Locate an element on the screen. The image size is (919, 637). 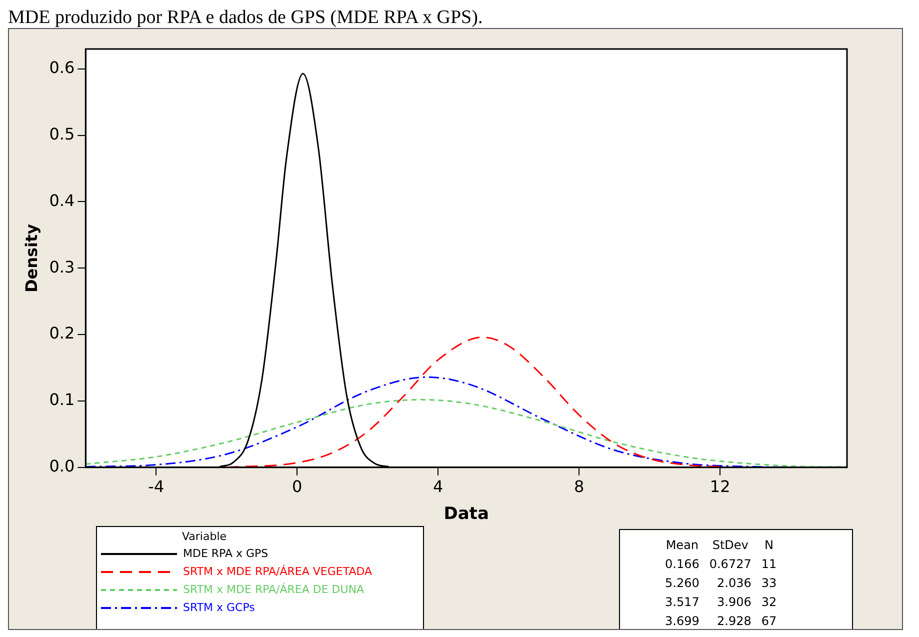
text: Mean StDev N is located at coordinates (720, 545).